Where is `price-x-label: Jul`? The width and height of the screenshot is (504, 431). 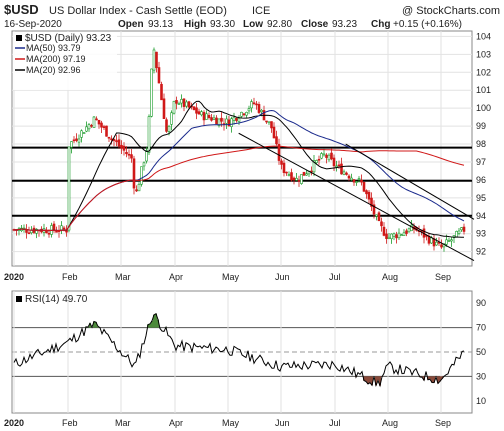
price-x-label: Jul is located at coordinates (335, 277).